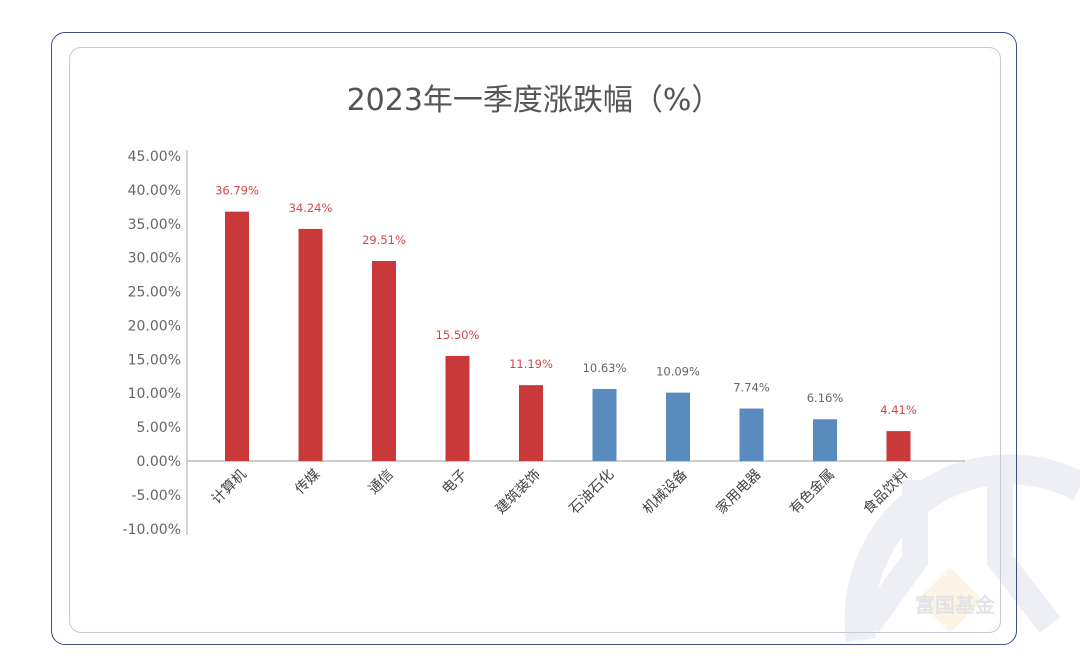  Describe the element at coordinates (898, 410) in the screenshot. I see `data-label: 4.41%` at that location.